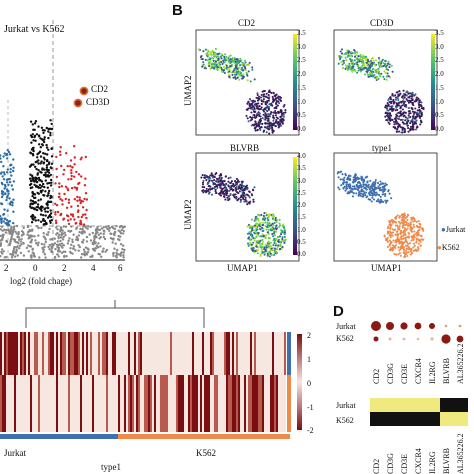  What do you see at coordinates (376, 466) in the screenshot?
I see `gene-label: CD2` at bounding box center [376, 466].